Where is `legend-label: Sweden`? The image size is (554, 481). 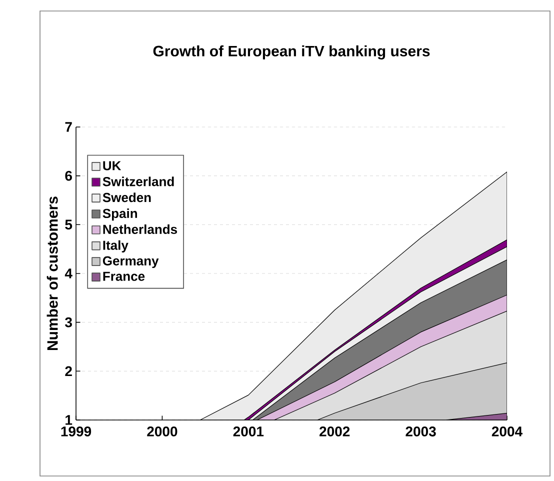 legend-label: Sweden is located at coordinates (126, 197).